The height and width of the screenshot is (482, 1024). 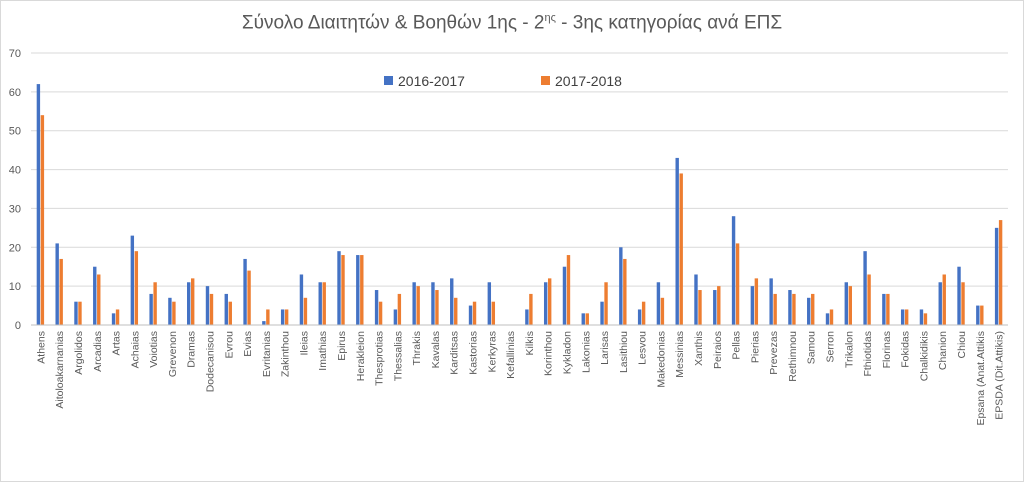 What do you see at coordinates (981, 378) in the screenshot?
I see `x-tick-label: Epsana (Anat.Attikis` at bounding box center [981, 378].